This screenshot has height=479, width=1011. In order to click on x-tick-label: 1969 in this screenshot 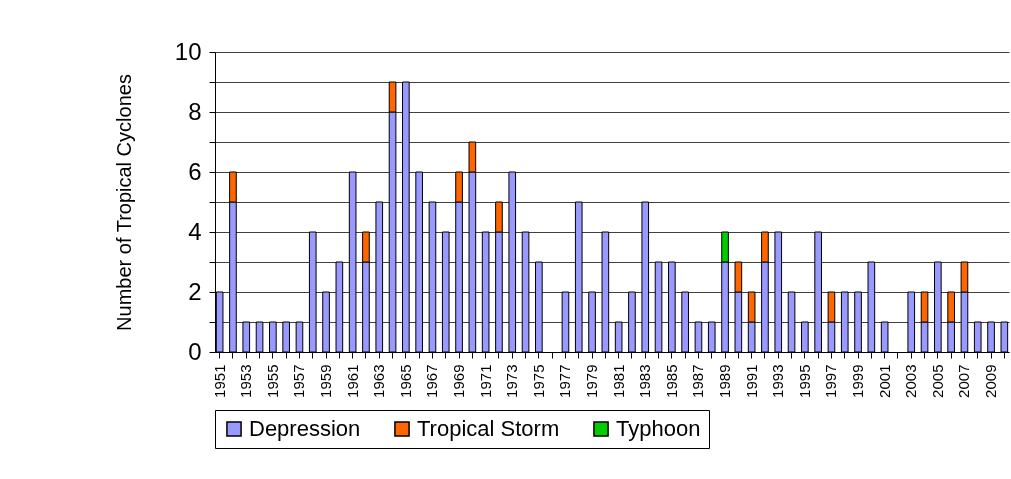, I will do `click(459, 381)`.